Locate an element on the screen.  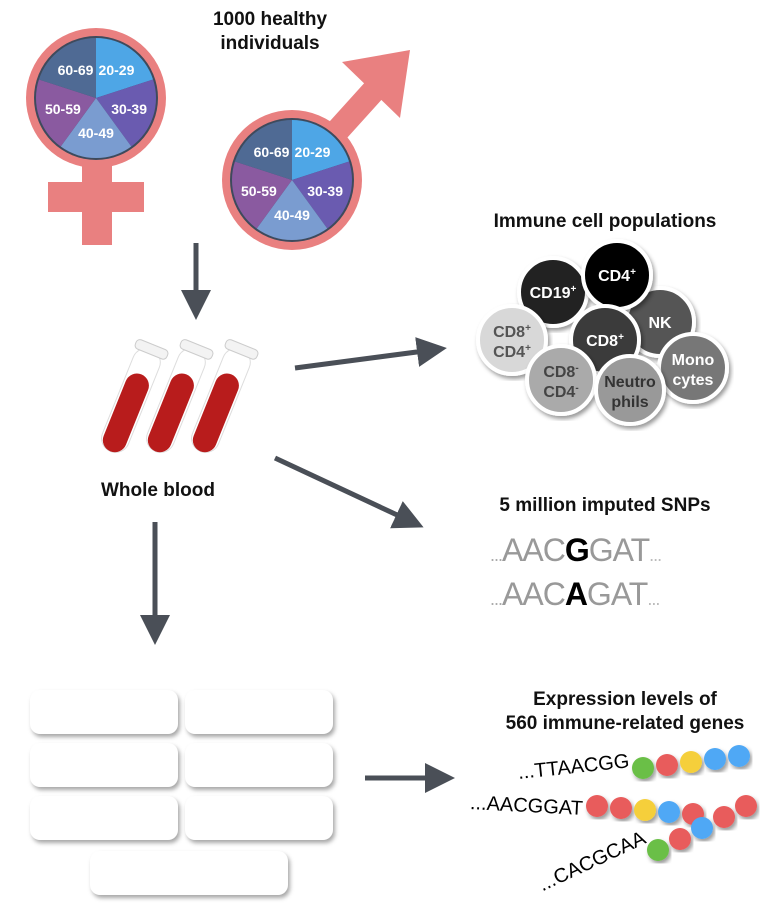
expression-beads is located at coordinates (671, 803).